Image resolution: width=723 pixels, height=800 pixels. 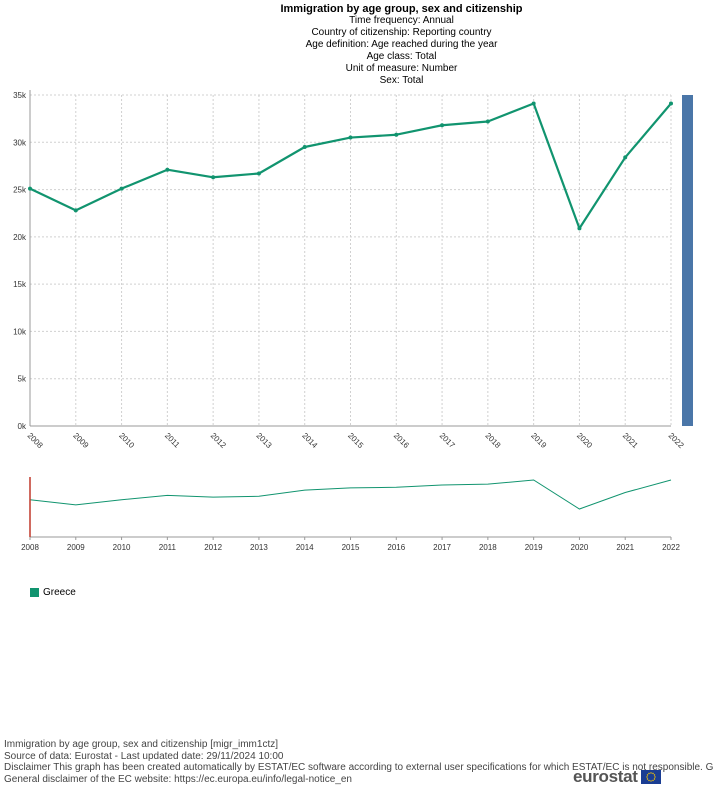 What do you see at coordinates (122, 547) in the screenshot?
I see `navigator-tick-label: 2010` at bounding box center [122, 547].